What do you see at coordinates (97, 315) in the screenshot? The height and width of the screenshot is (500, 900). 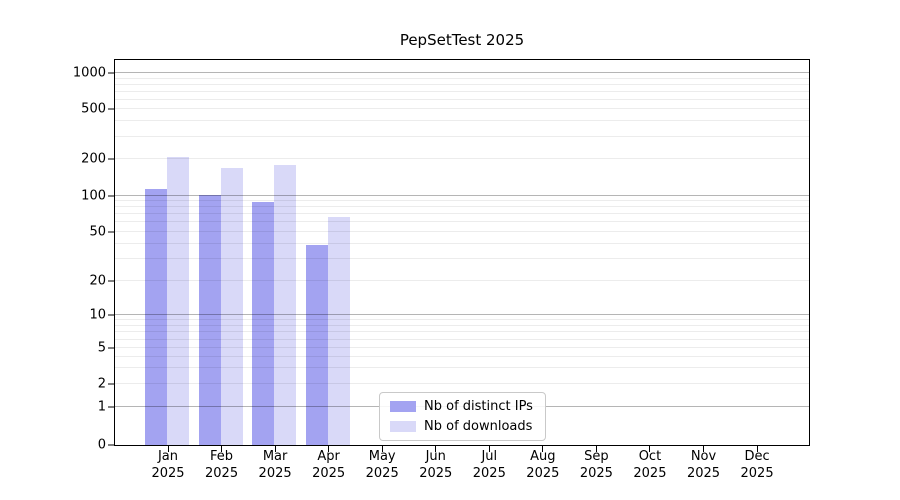 I see `y-tick-label: 10` at bounding box center [97, 315].